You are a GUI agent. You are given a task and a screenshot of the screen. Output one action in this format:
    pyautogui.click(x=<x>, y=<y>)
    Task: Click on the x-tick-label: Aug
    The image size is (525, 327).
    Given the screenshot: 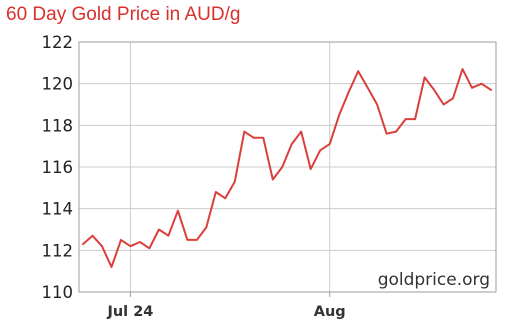 What is the action you would take?
    pyautogui.click(x=330, y=312)
    